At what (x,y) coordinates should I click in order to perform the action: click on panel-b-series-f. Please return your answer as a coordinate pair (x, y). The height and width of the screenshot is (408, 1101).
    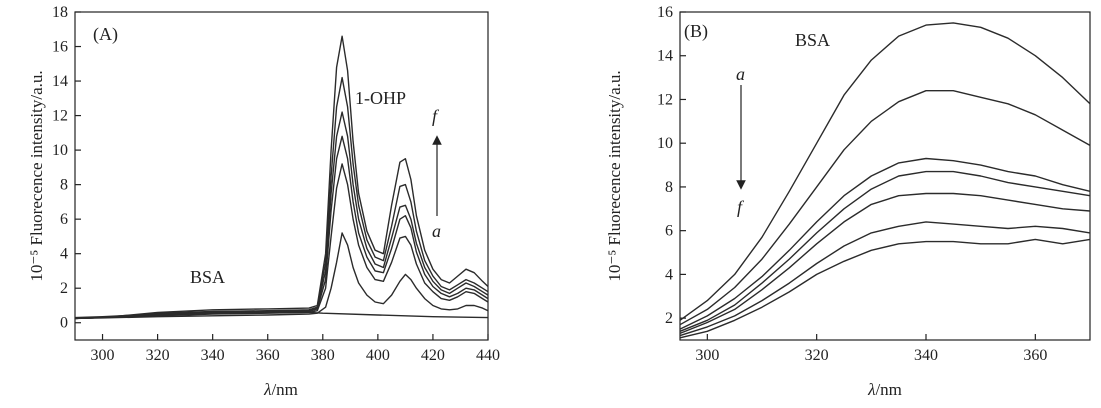
    Looking at the image, I should click on (885, 288).